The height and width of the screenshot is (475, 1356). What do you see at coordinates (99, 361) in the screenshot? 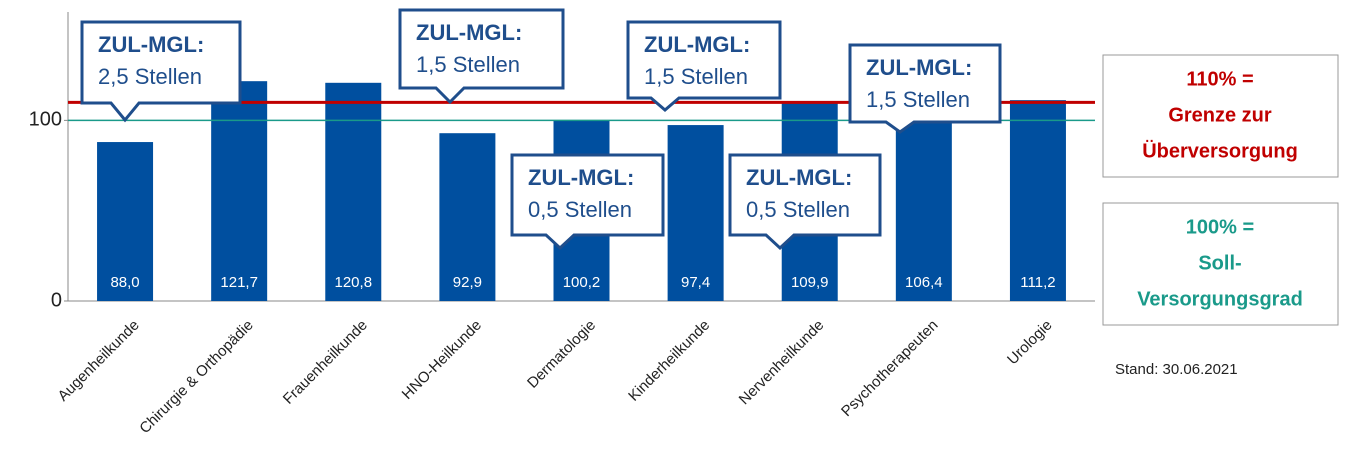
I see `x-tick-label: Augenheilkunde` at bounding box center [99, 361].